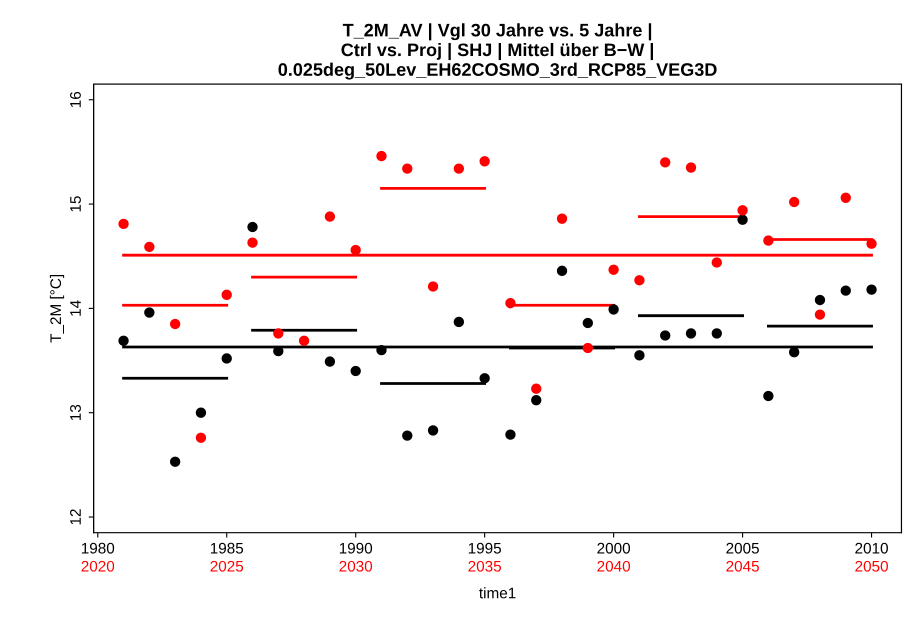 The height and width of the screenshot is (623, 918). Describe the element at coordinates (485, 566) in the screenshot. I see `x2-tick-label: 2035` at that location.